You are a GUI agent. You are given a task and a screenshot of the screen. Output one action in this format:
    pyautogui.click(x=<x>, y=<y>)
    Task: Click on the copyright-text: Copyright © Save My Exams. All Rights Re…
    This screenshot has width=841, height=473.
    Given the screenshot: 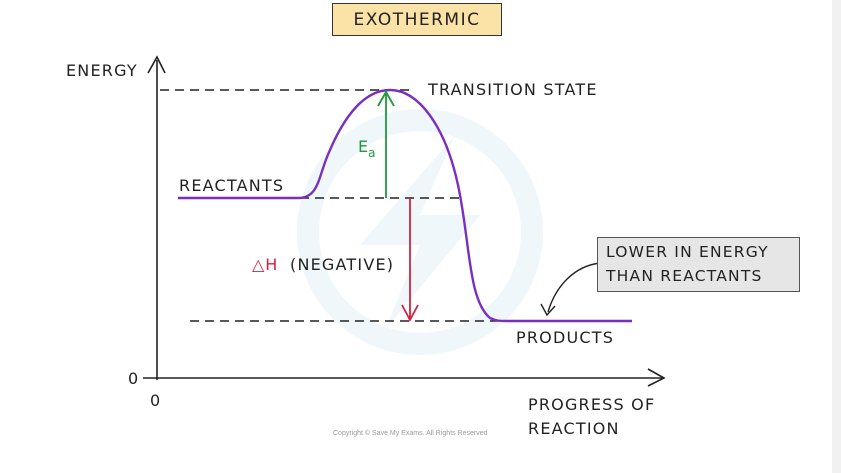 What is the action you would take?
    pyautogui.click(x=410, y=433)
    